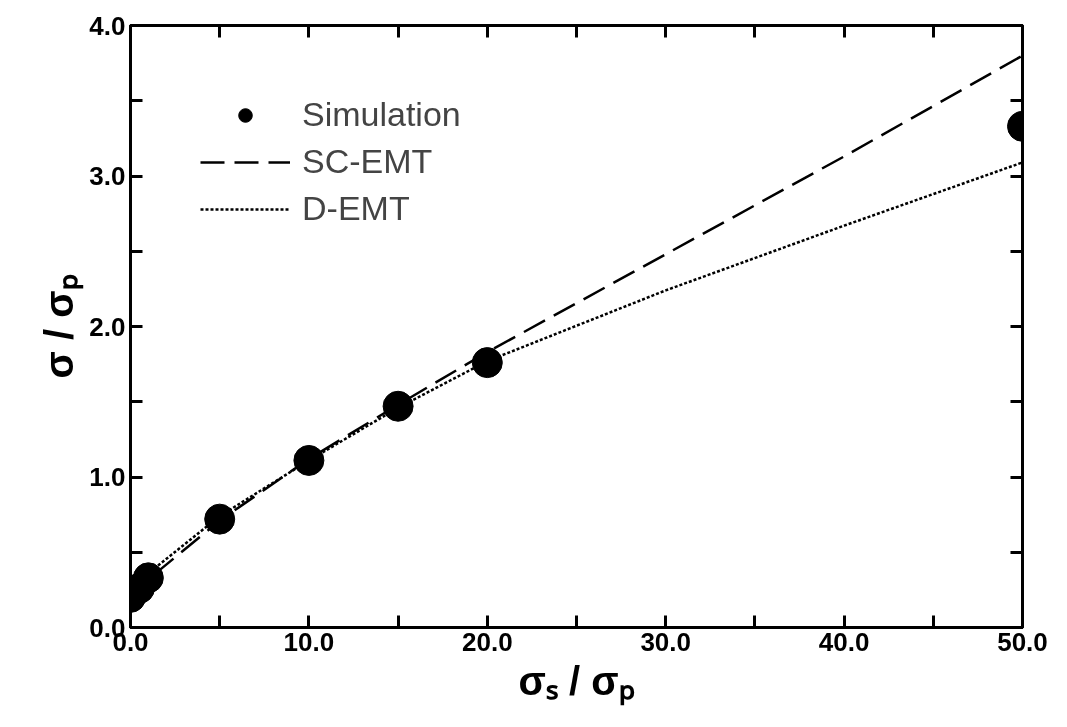  I want to click on y-tick-label: 2.0, so click(107, 326).